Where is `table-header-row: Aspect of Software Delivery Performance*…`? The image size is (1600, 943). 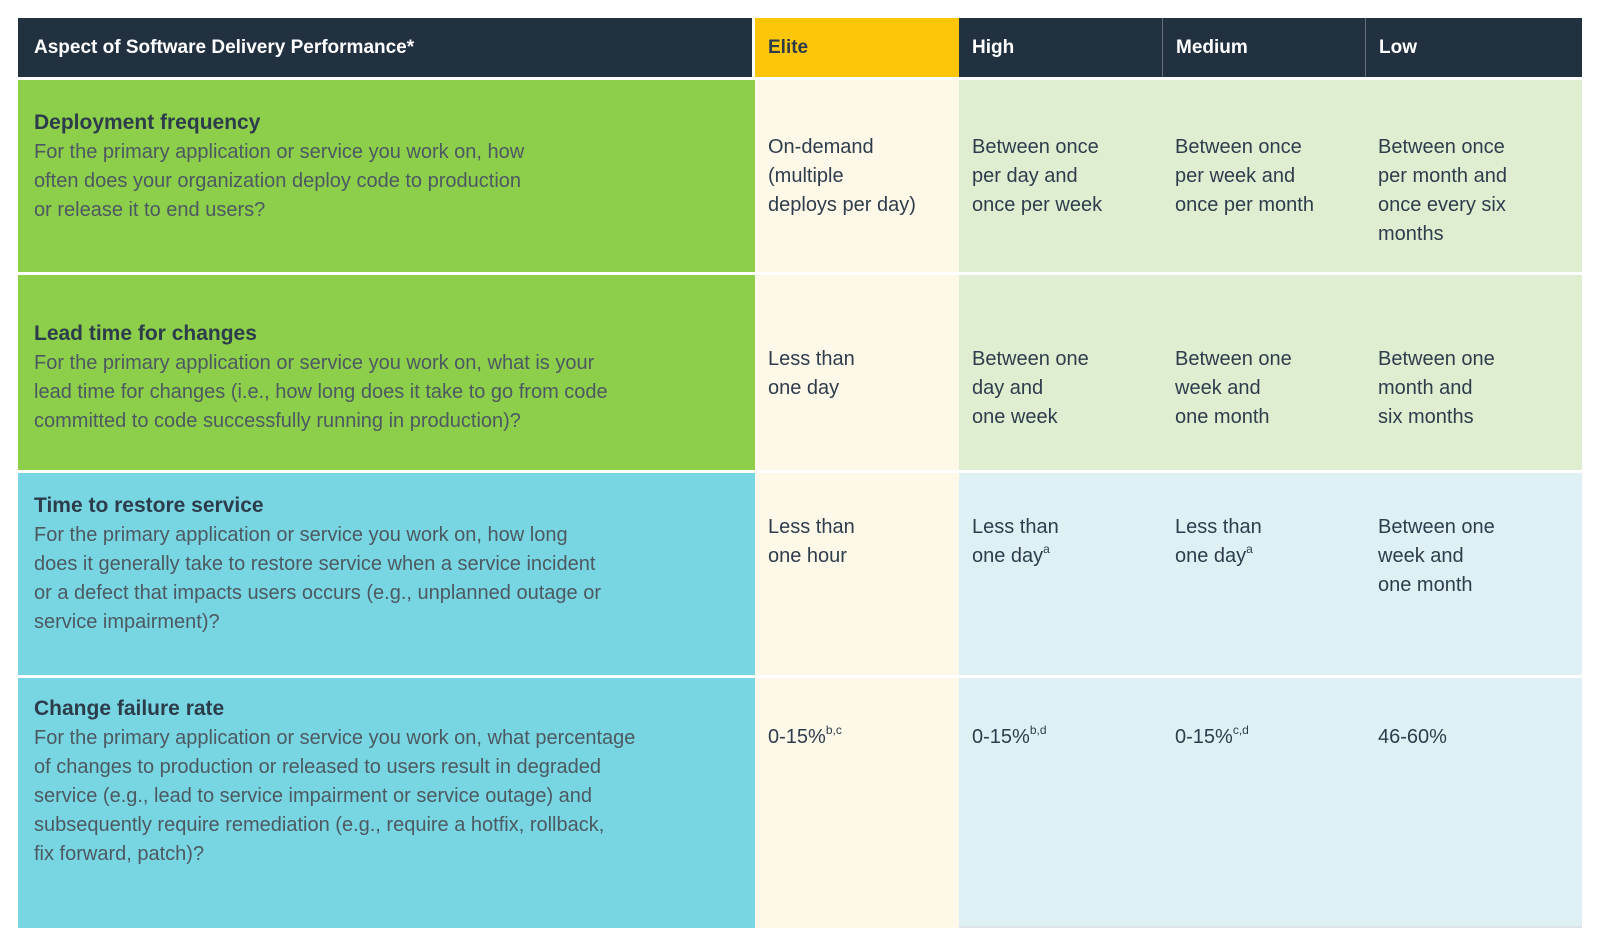
table-header-row: Aspect of Software Delivery Performance*… is located at coordinates (800, 47).